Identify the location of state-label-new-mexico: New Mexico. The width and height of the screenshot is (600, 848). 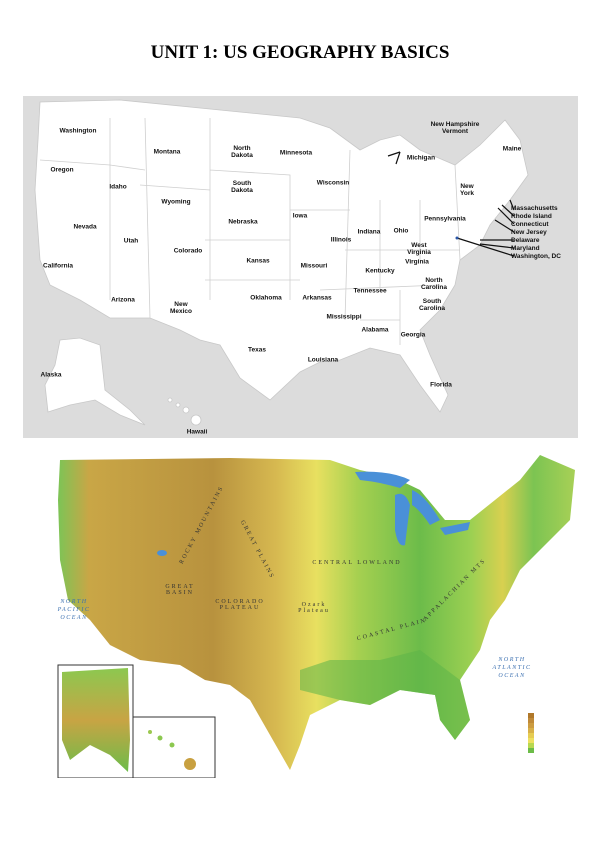
(181, 308).